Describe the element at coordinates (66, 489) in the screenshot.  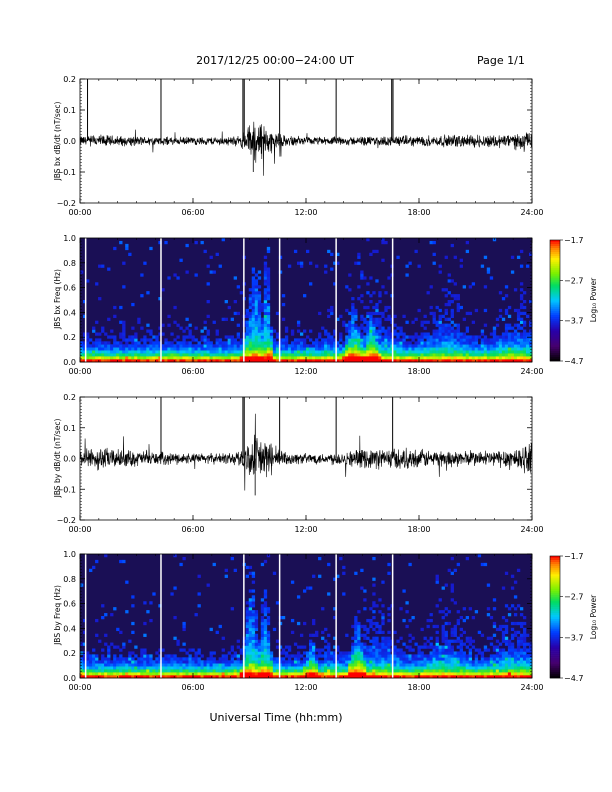
I see `y-tick-label: −0.1` at that location.